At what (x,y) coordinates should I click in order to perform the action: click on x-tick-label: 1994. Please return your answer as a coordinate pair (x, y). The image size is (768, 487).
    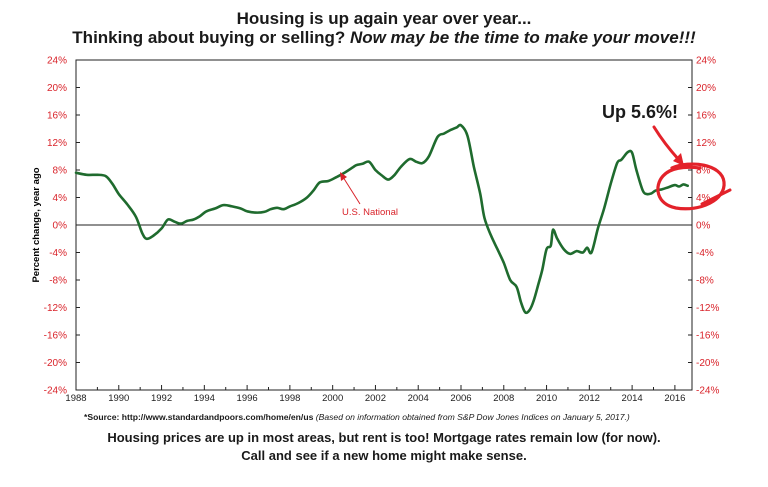
    Looking at the image, I should click on (204, 398).